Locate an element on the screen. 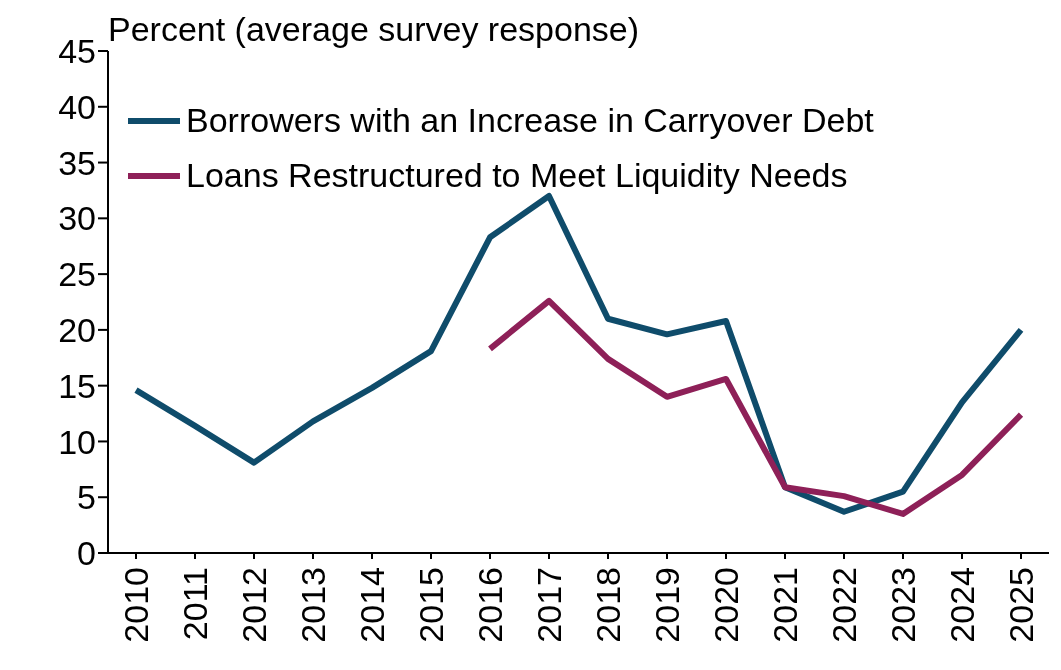 This screenshot has height=670, width=1061. x-tick-label: 2020 is located at coordinates (726, 605).